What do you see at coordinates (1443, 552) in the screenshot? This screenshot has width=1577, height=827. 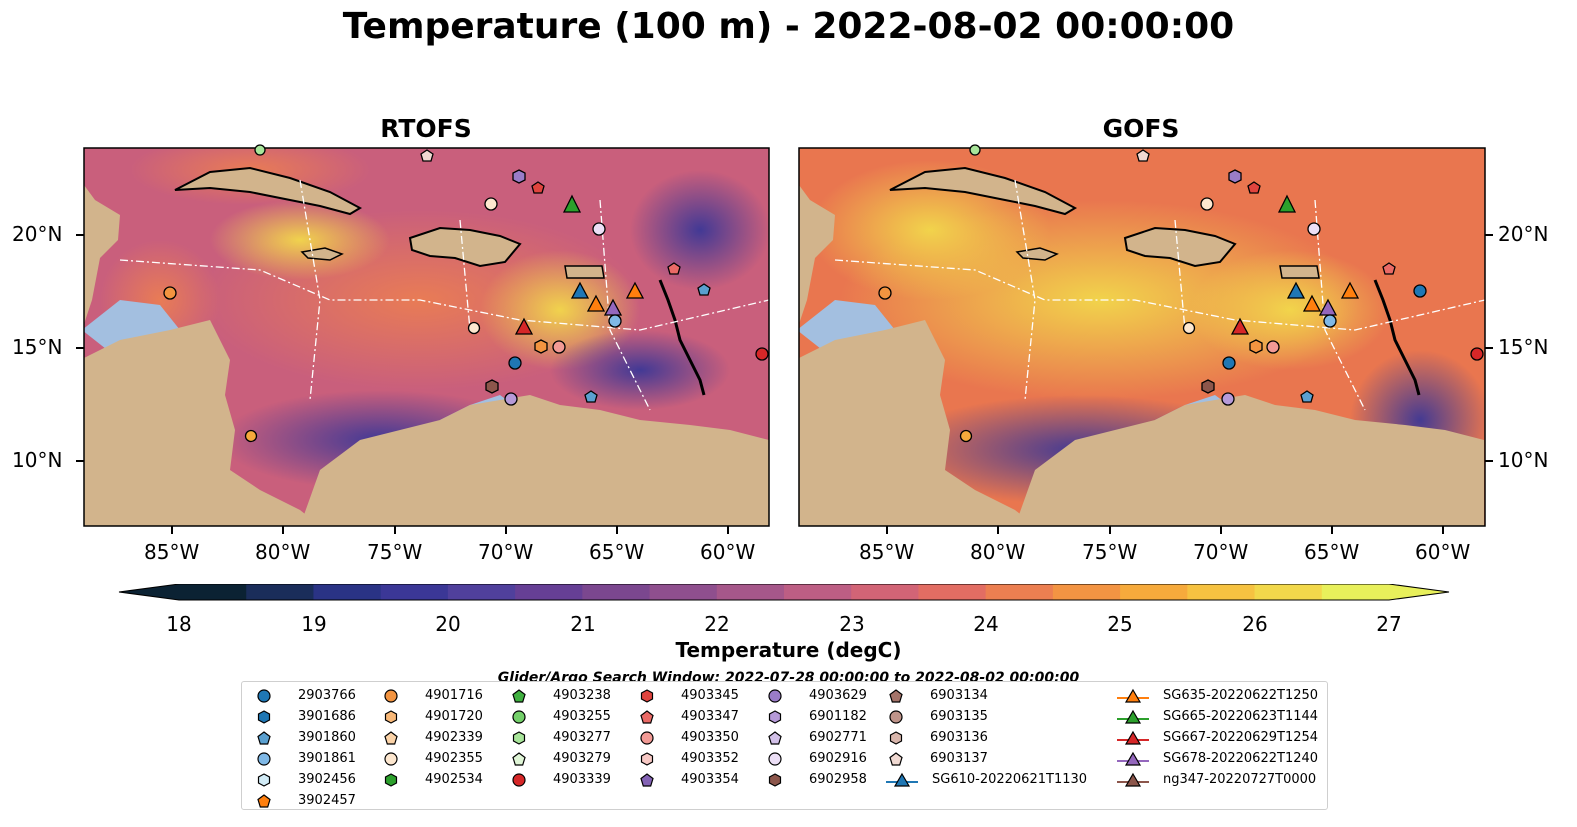 I see `x-tick-label: 60°W` at bounding box center [1443, 552].